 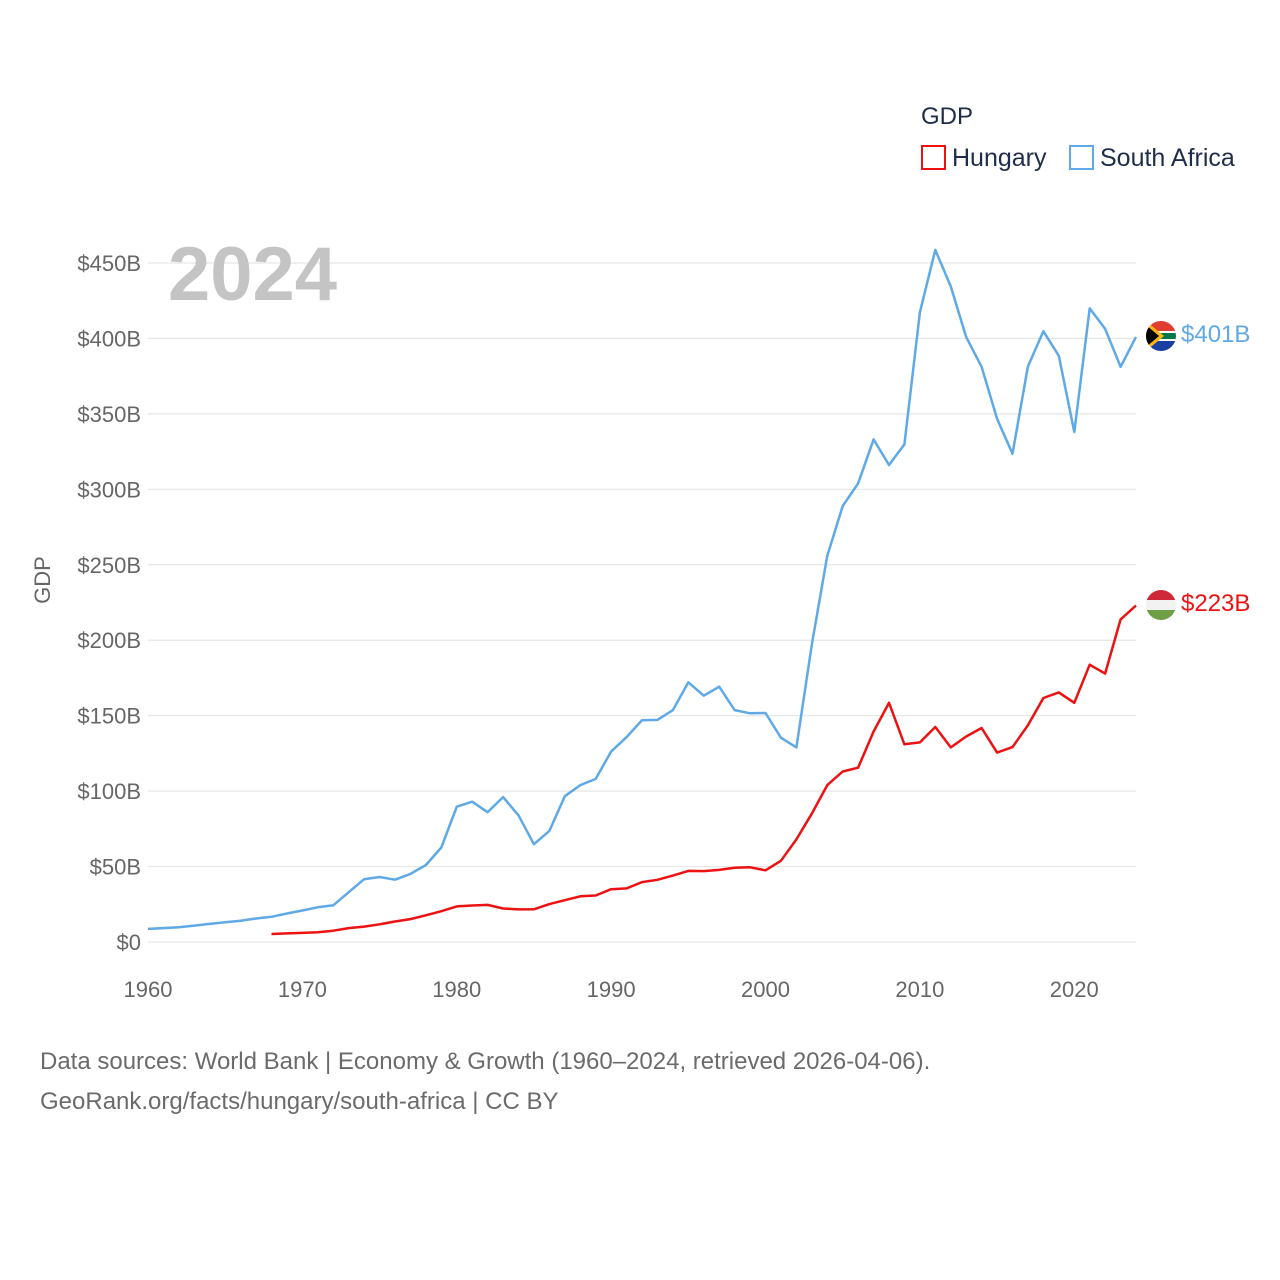 I want to click on y-tick-label: $150B, so click(x=109, y=716).